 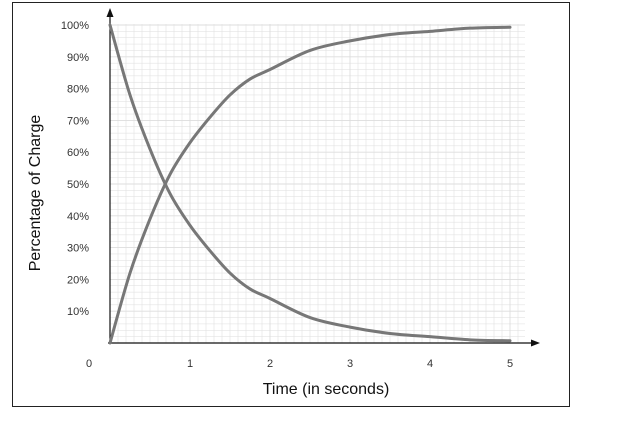 I want to click on x-tick-label: 1, so click(x=190, y=364).